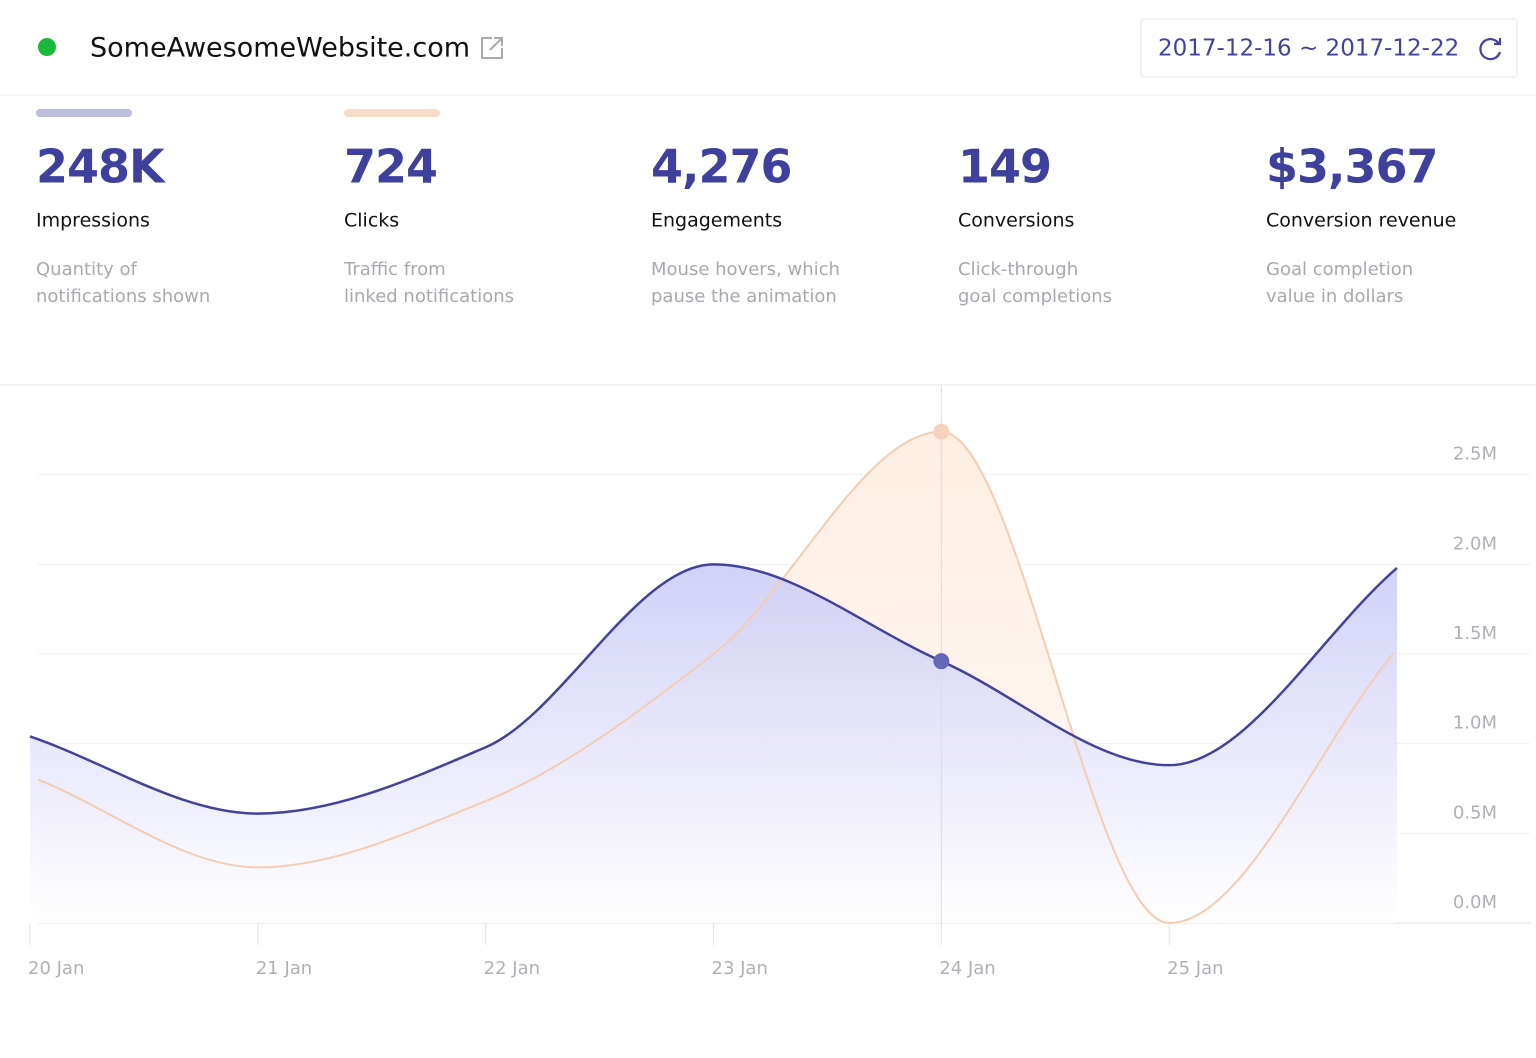 This screenshot has width=1536, height=1058. What do you see at coordinates (967, 968) in the screenshot?
I see `x-tick-label: 24 Jan` at bounding box center [967, 968].